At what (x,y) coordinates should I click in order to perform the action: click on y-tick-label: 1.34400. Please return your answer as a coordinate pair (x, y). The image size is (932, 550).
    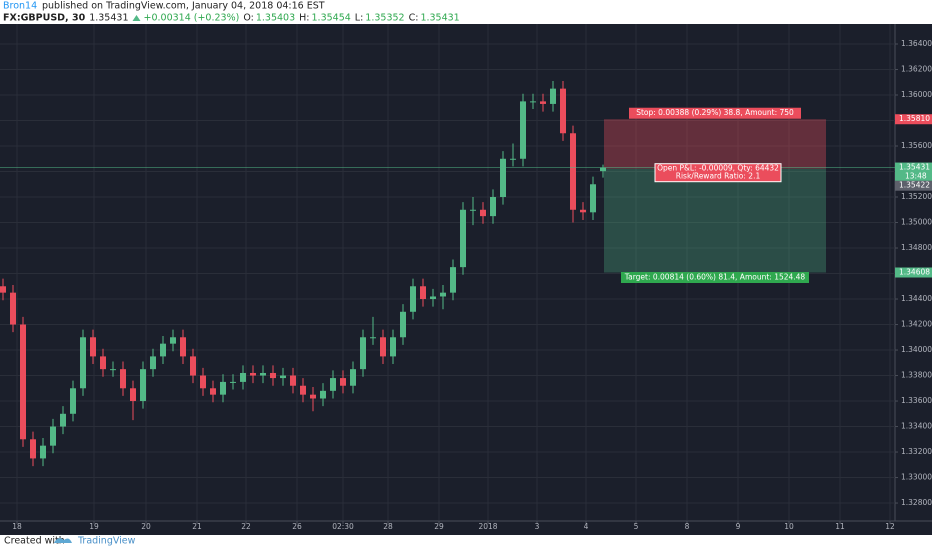
    Looking at the image, I should click on (916, 298).